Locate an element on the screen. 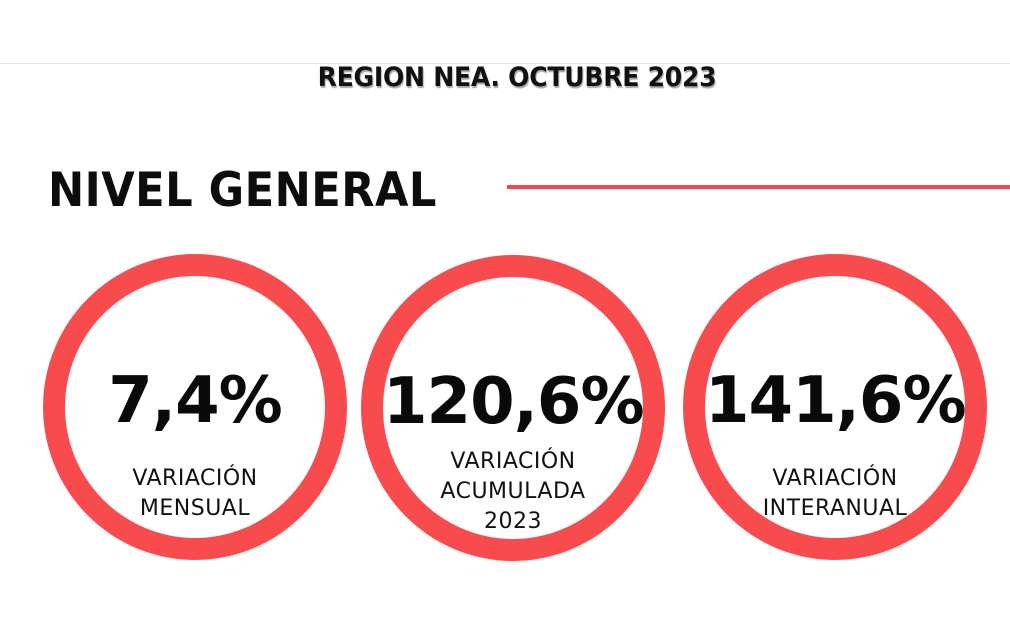  stat-circle-monthly: 7,4% VARIACIÓN MENSUAL is located at coordinates (195, 407).